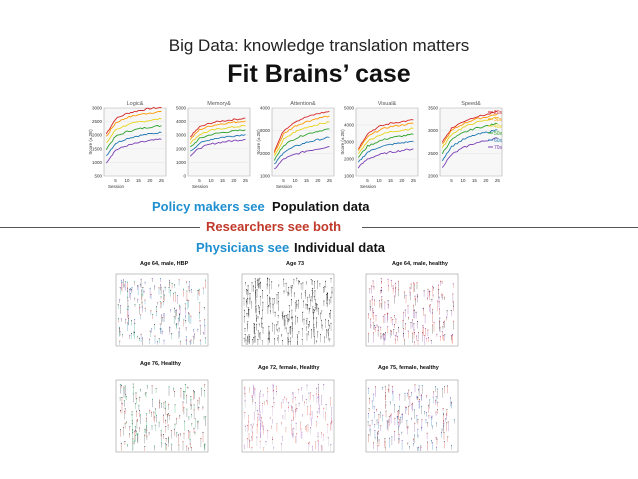 The image size is (638, 479). What do you see at coordinates (97, 148) in the screenshot?
I see `y-tick-label: 1500` at bounding box center [97, 148].